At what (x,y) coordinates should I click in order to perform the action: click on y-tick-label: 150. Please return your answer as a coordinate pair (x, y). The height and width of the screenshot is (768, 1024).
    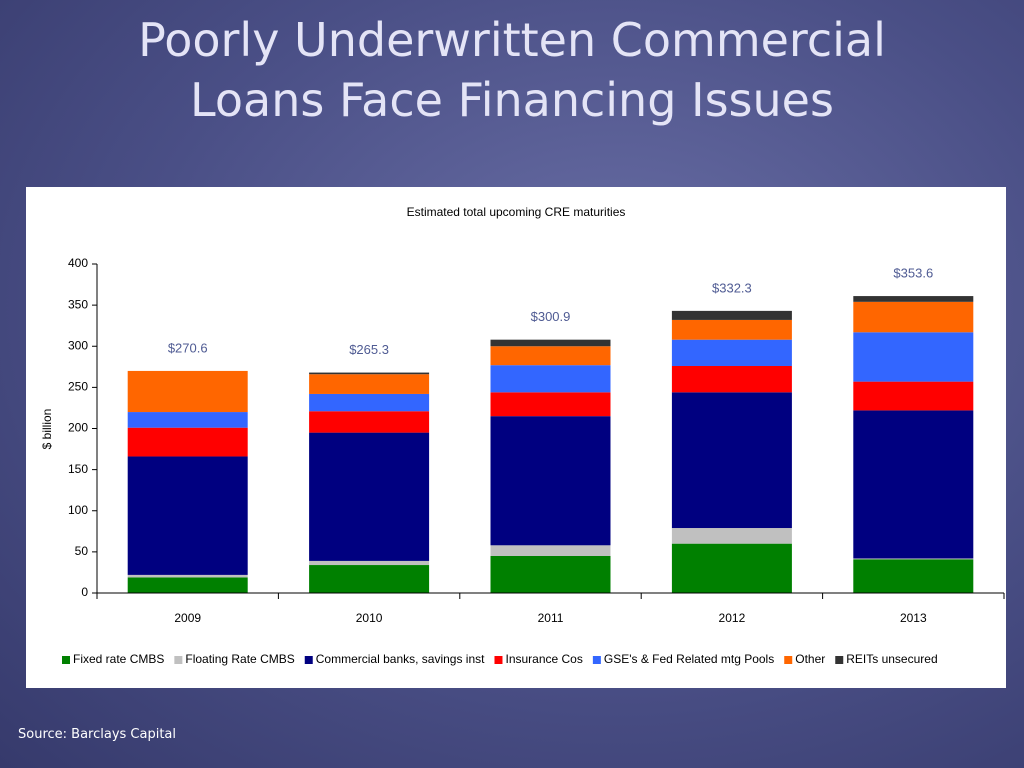
    Looking at the image, I should click on (78, 469).